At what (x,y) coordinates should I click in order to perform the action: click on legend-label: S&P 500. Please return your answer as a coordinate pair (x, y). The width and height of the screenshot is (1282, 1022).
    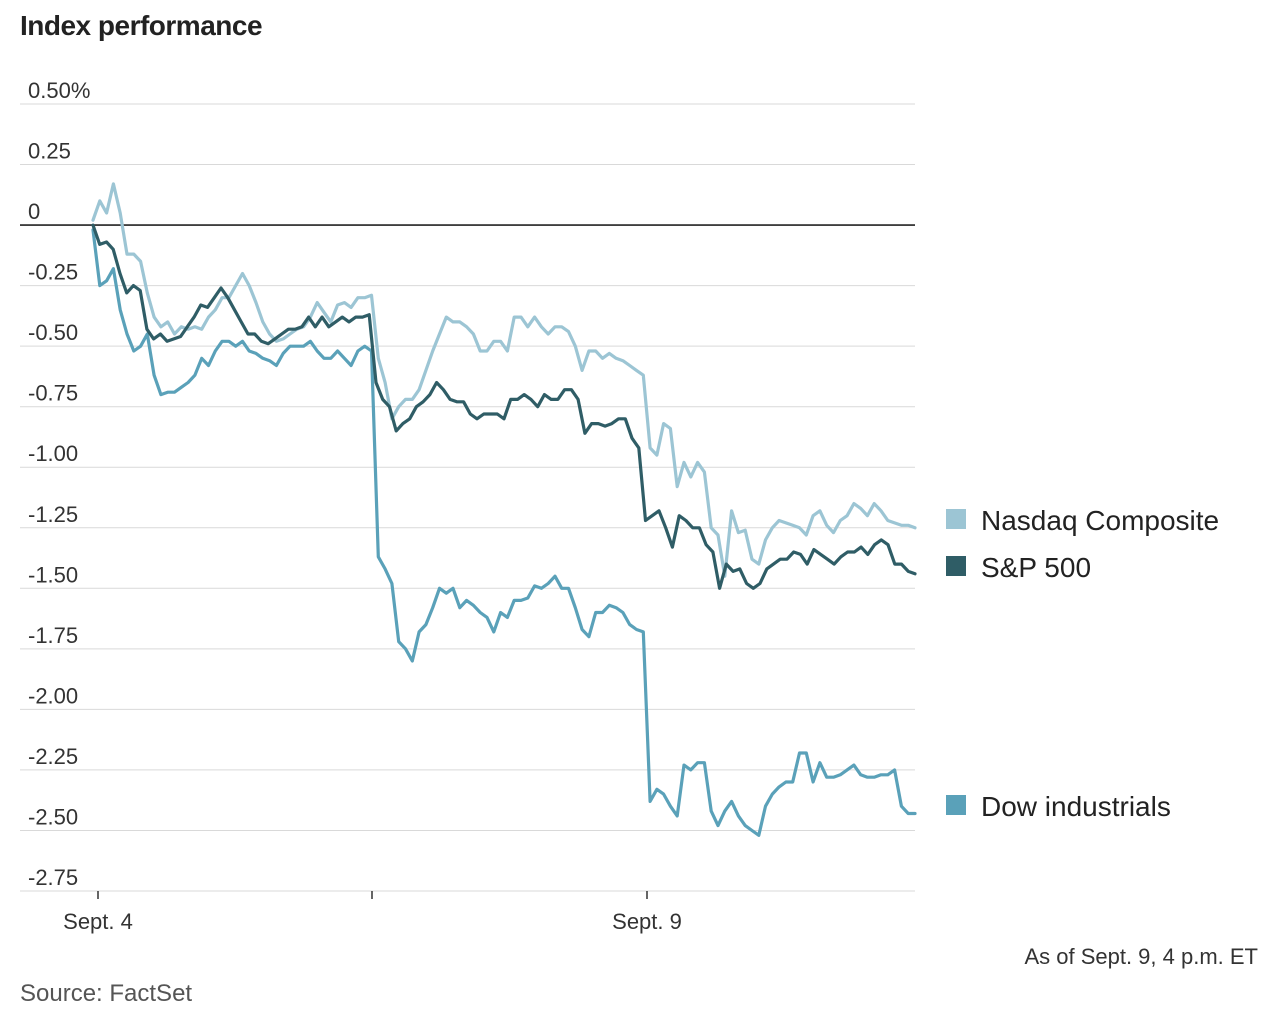
    Looking at the image, I should click on (1036, 567).